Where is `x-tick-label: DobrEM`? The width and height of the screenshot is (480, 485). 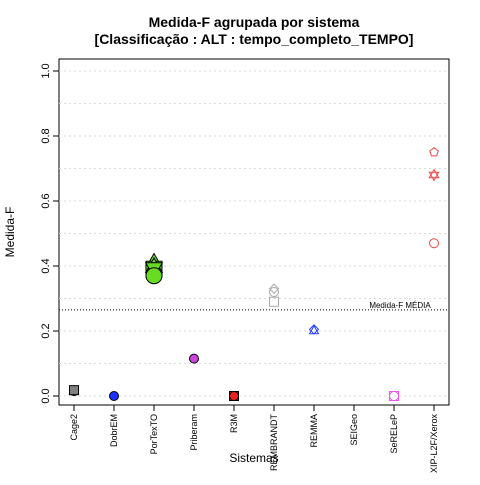
x-tick-label: DobrEM is located at coordinates (114, 430).